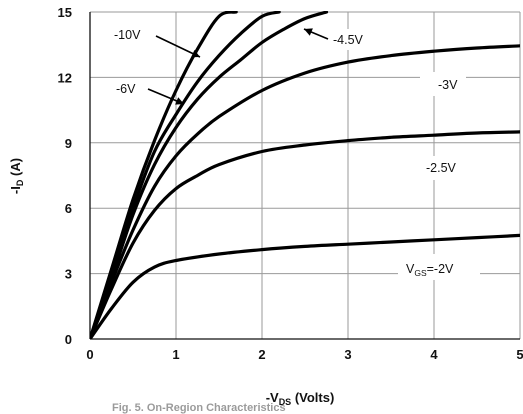 This screenshot has width=523, height=414. I want to click on x-tick-label: 0, so click(89, 354).